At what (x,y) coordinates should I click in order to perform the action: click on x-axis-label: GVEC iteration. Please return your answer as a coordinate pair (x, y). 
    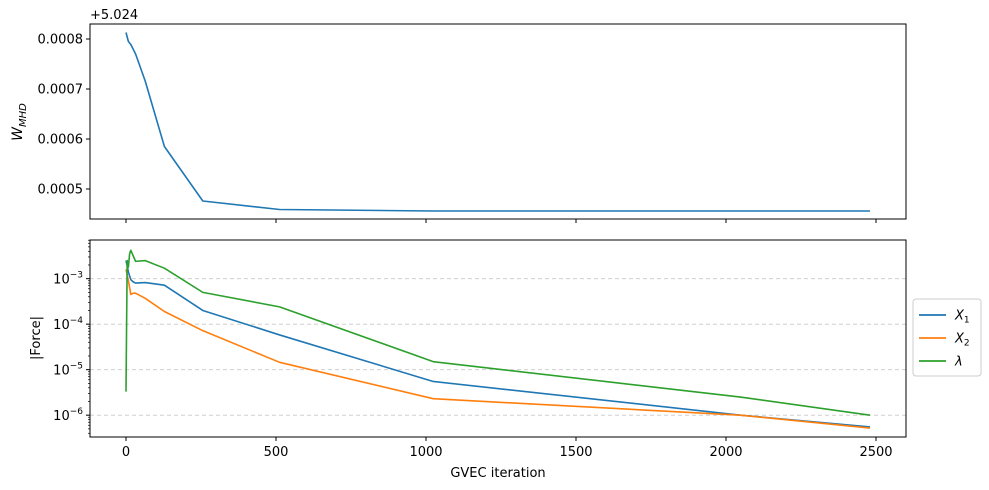
    Looking at the image, I should click on (497, 473).